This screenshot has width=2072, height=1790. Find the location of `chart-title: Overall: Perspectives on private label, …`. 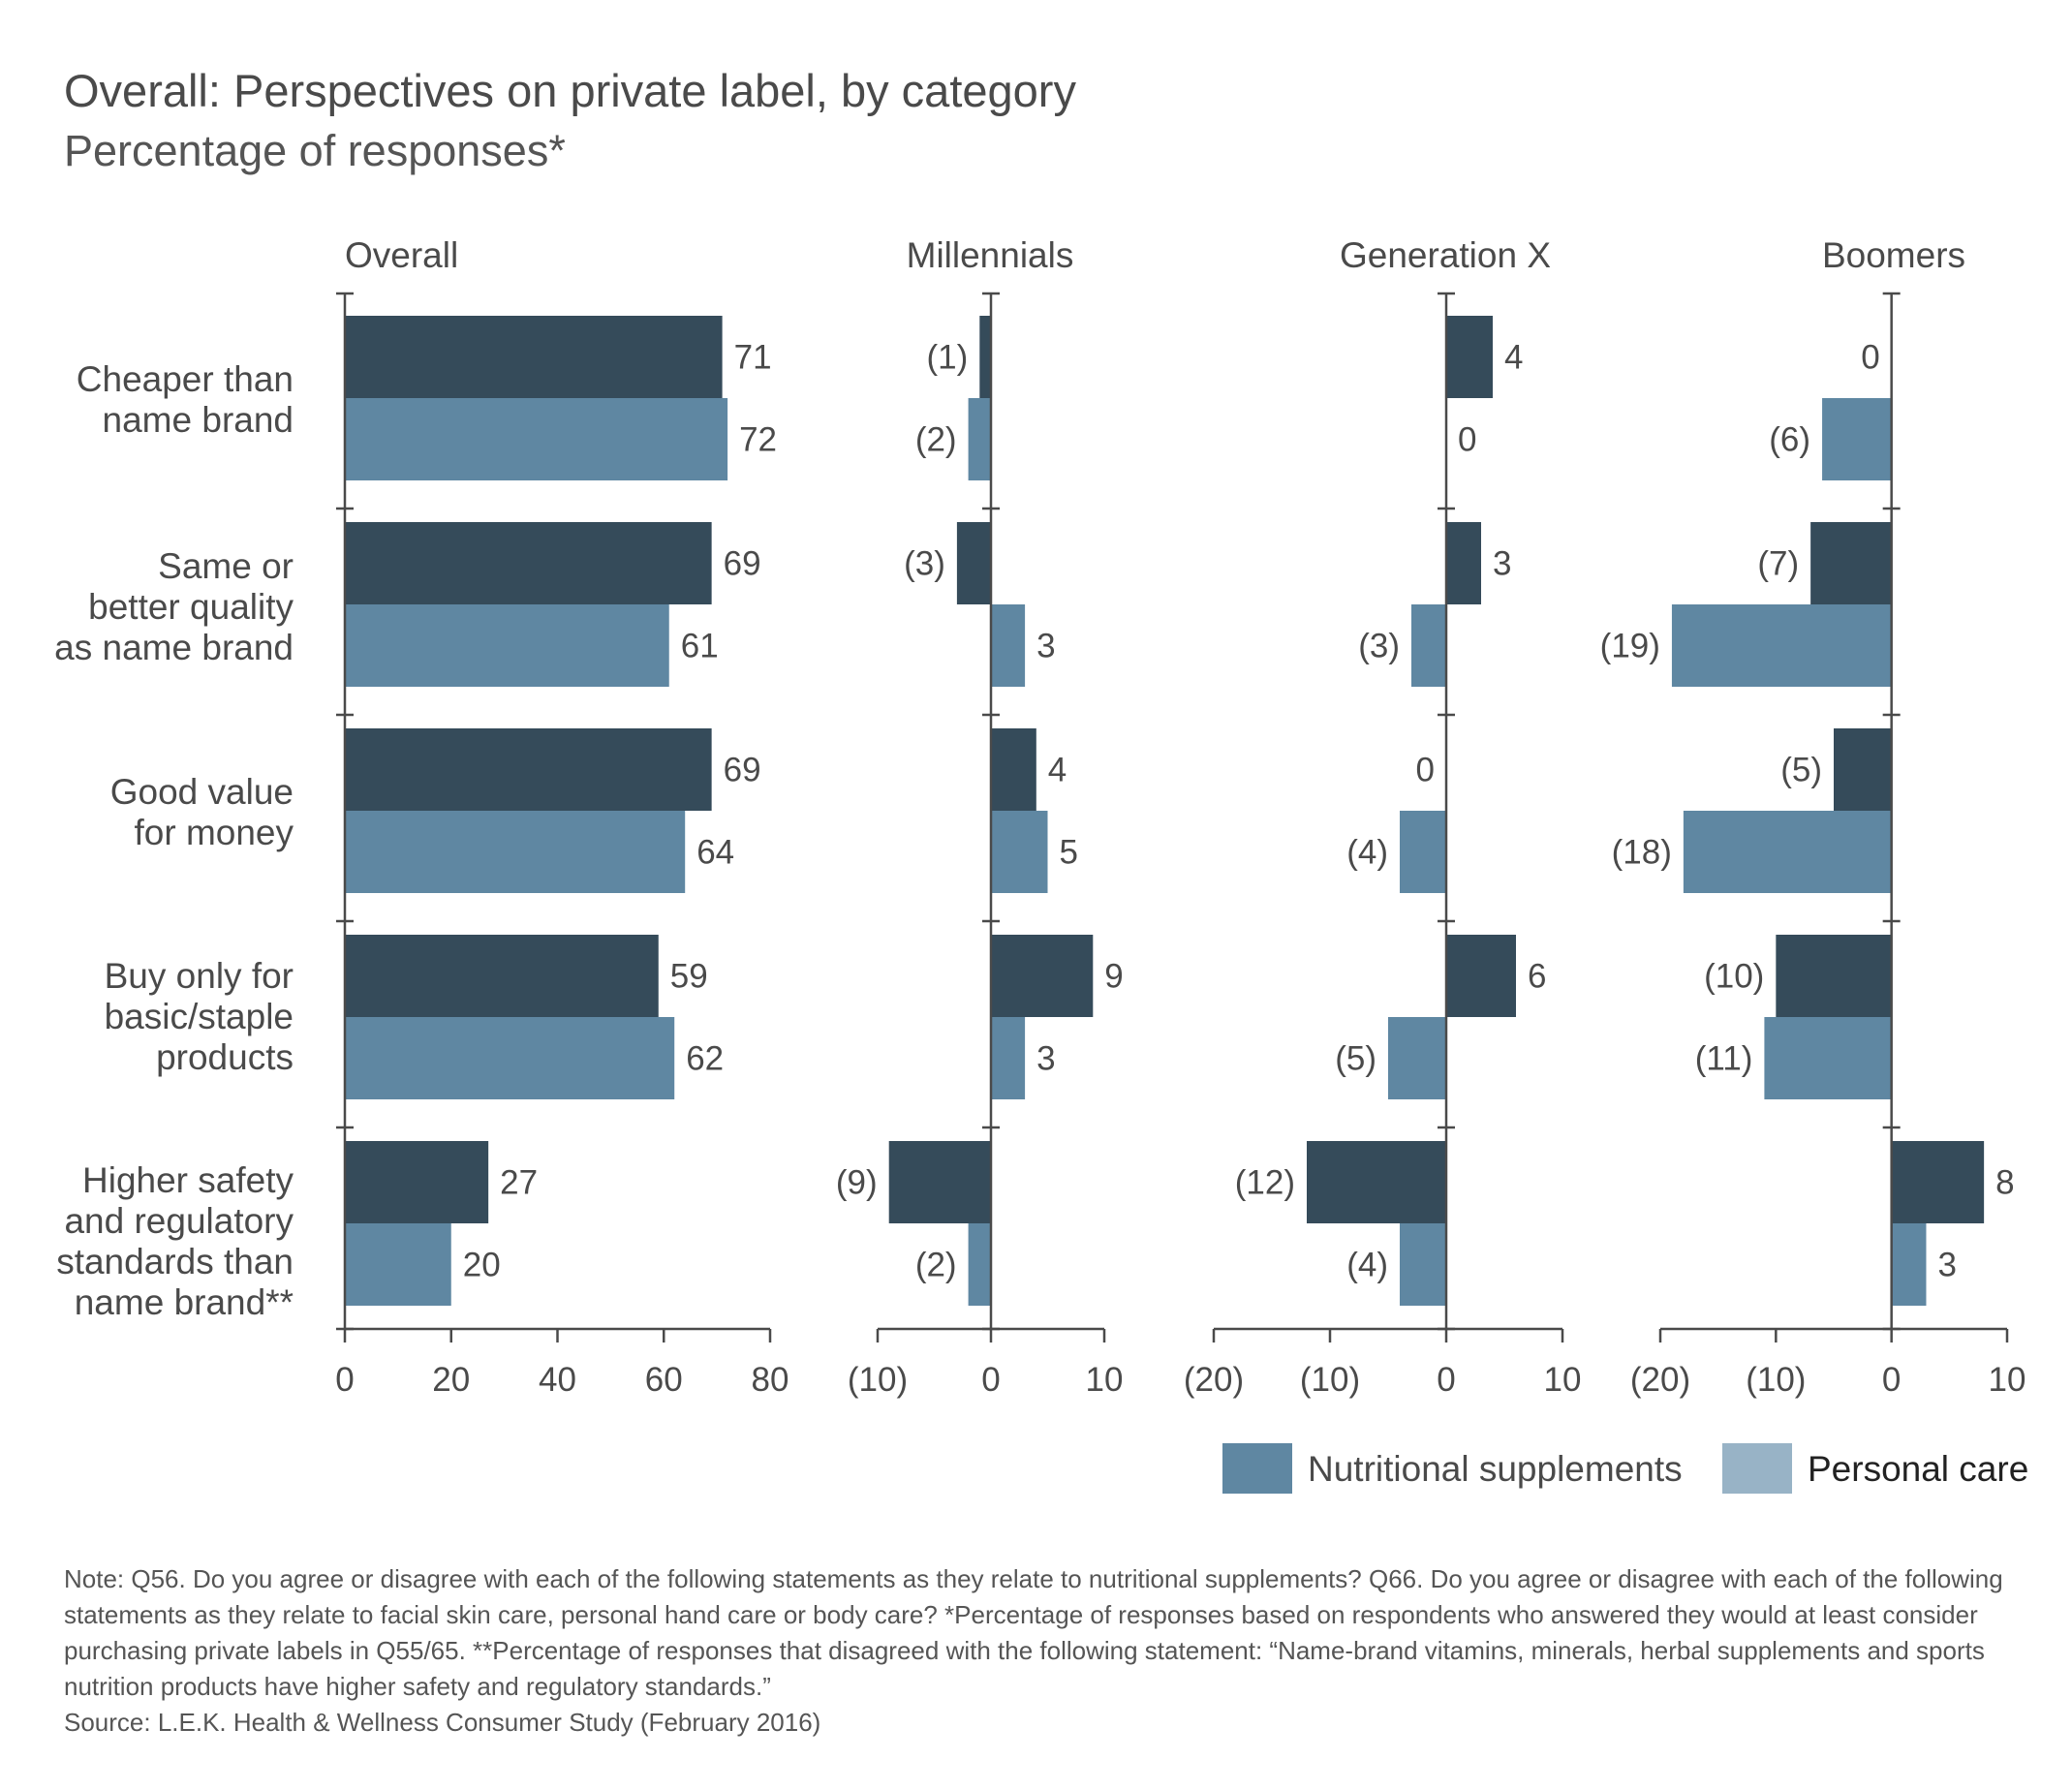

chart-title: Overall: Perspectives on private label, … is located at coordinates (570, 90).